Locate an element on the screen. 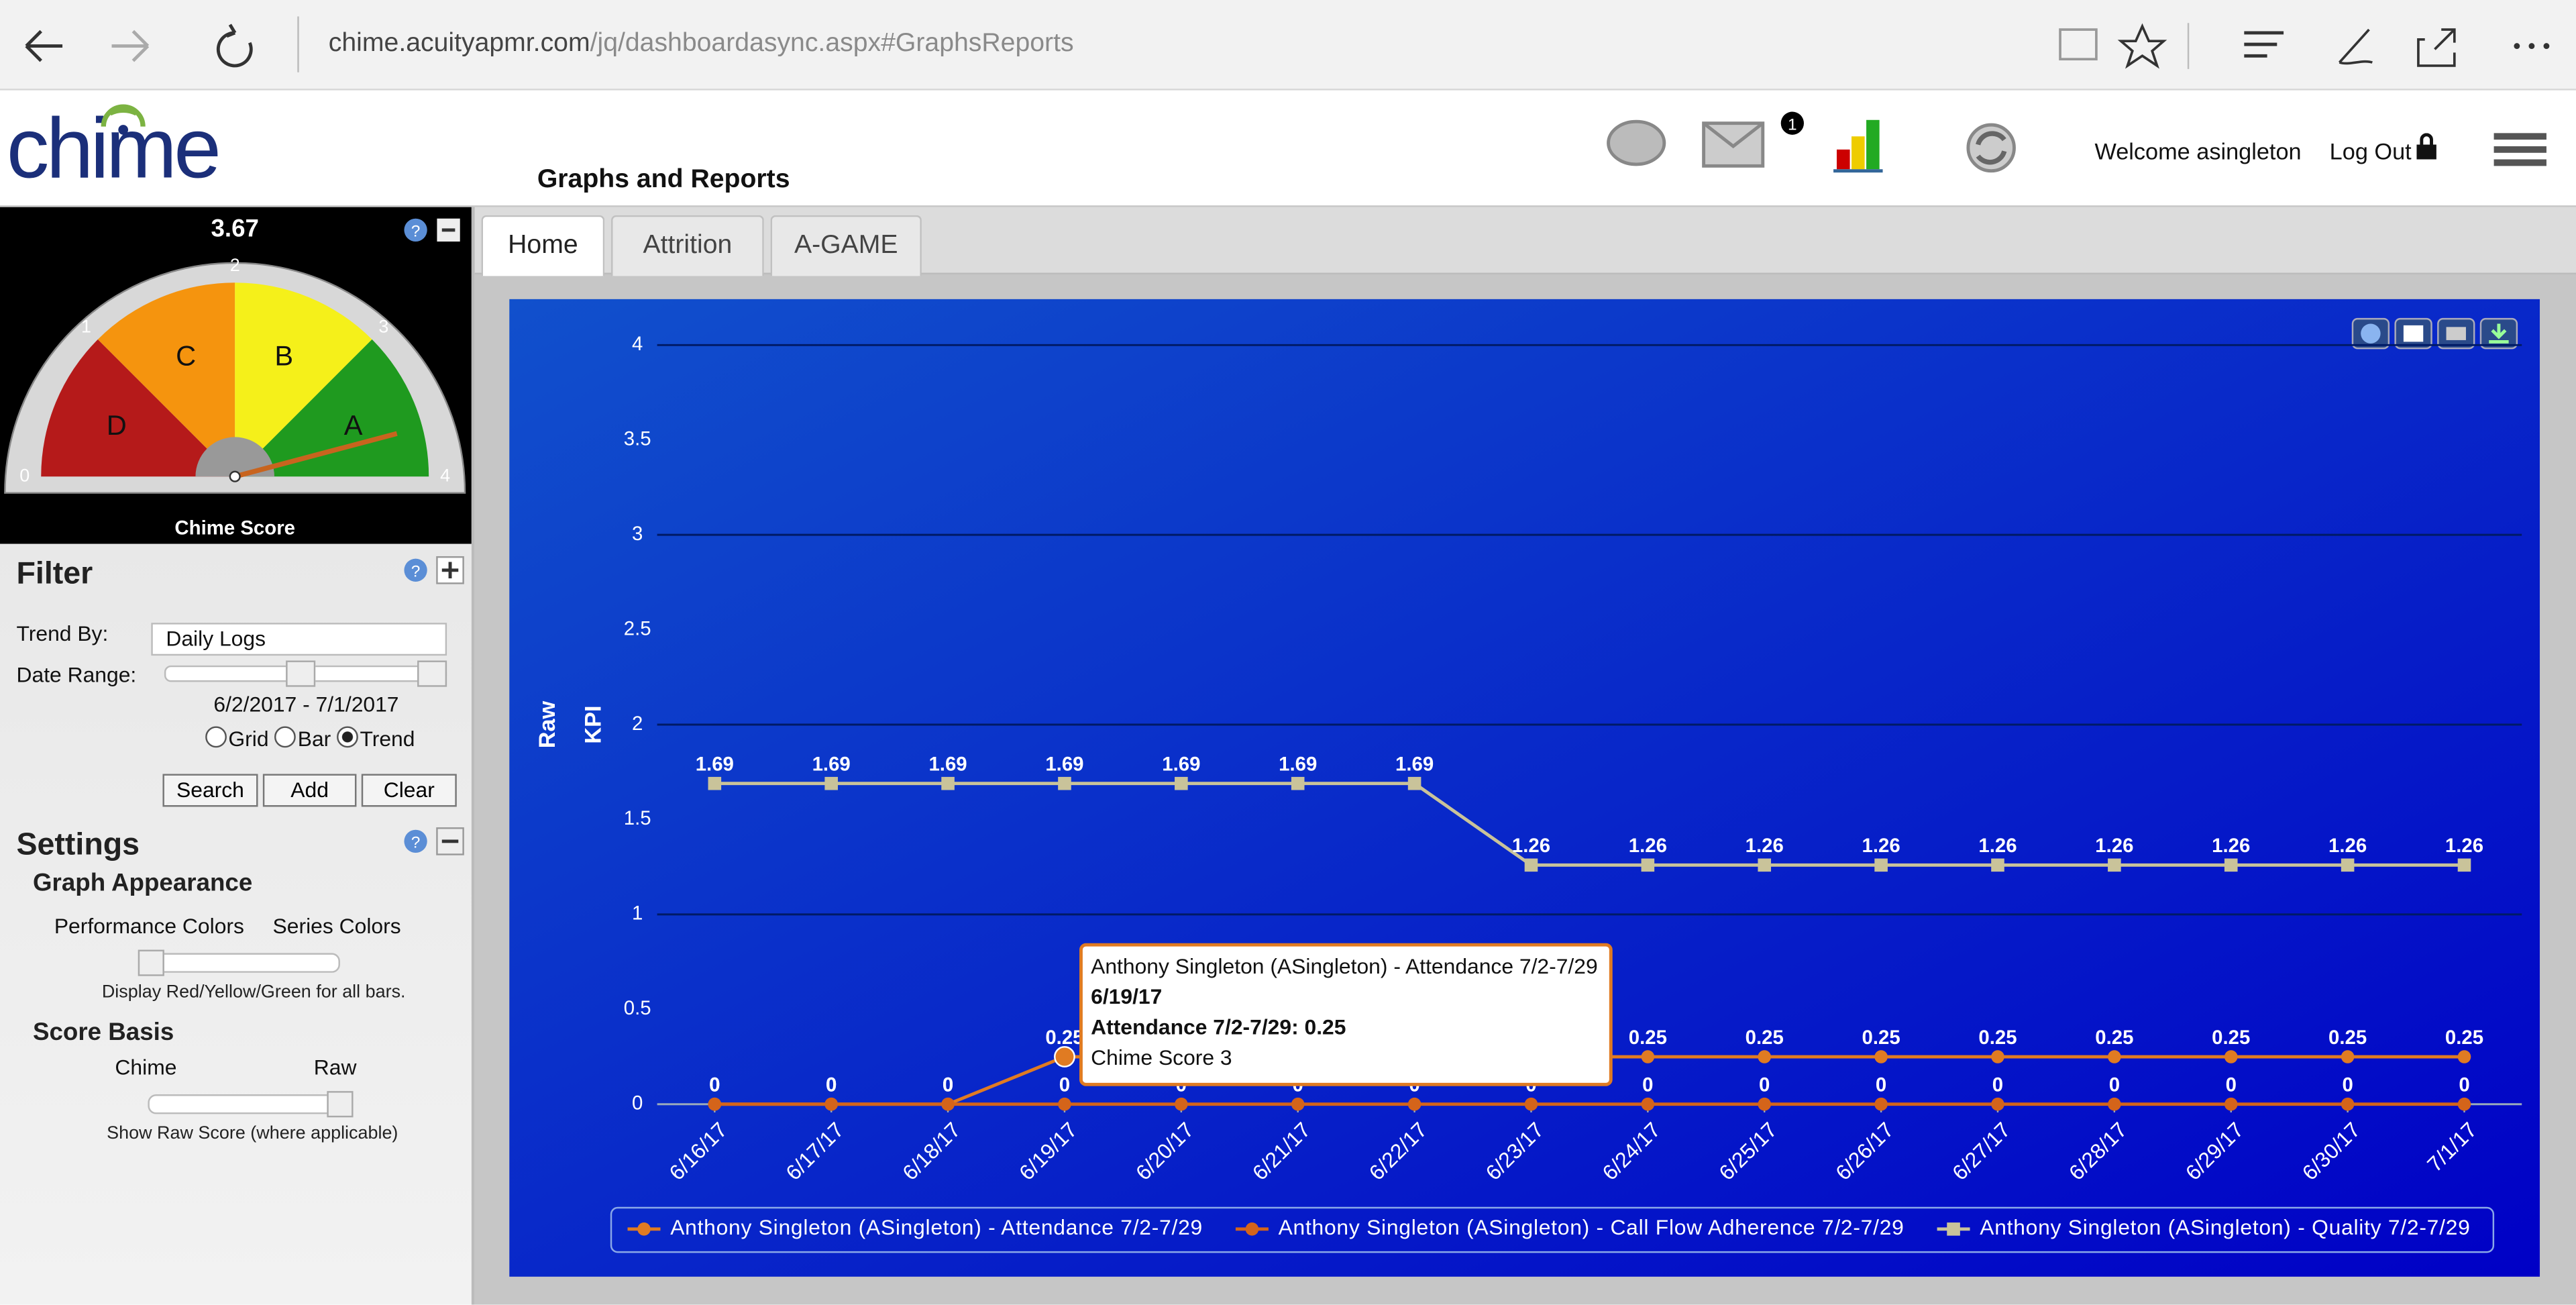 This screenshot has width=2576, height=1305. sync-icon is located at coordinates (1993, 148).